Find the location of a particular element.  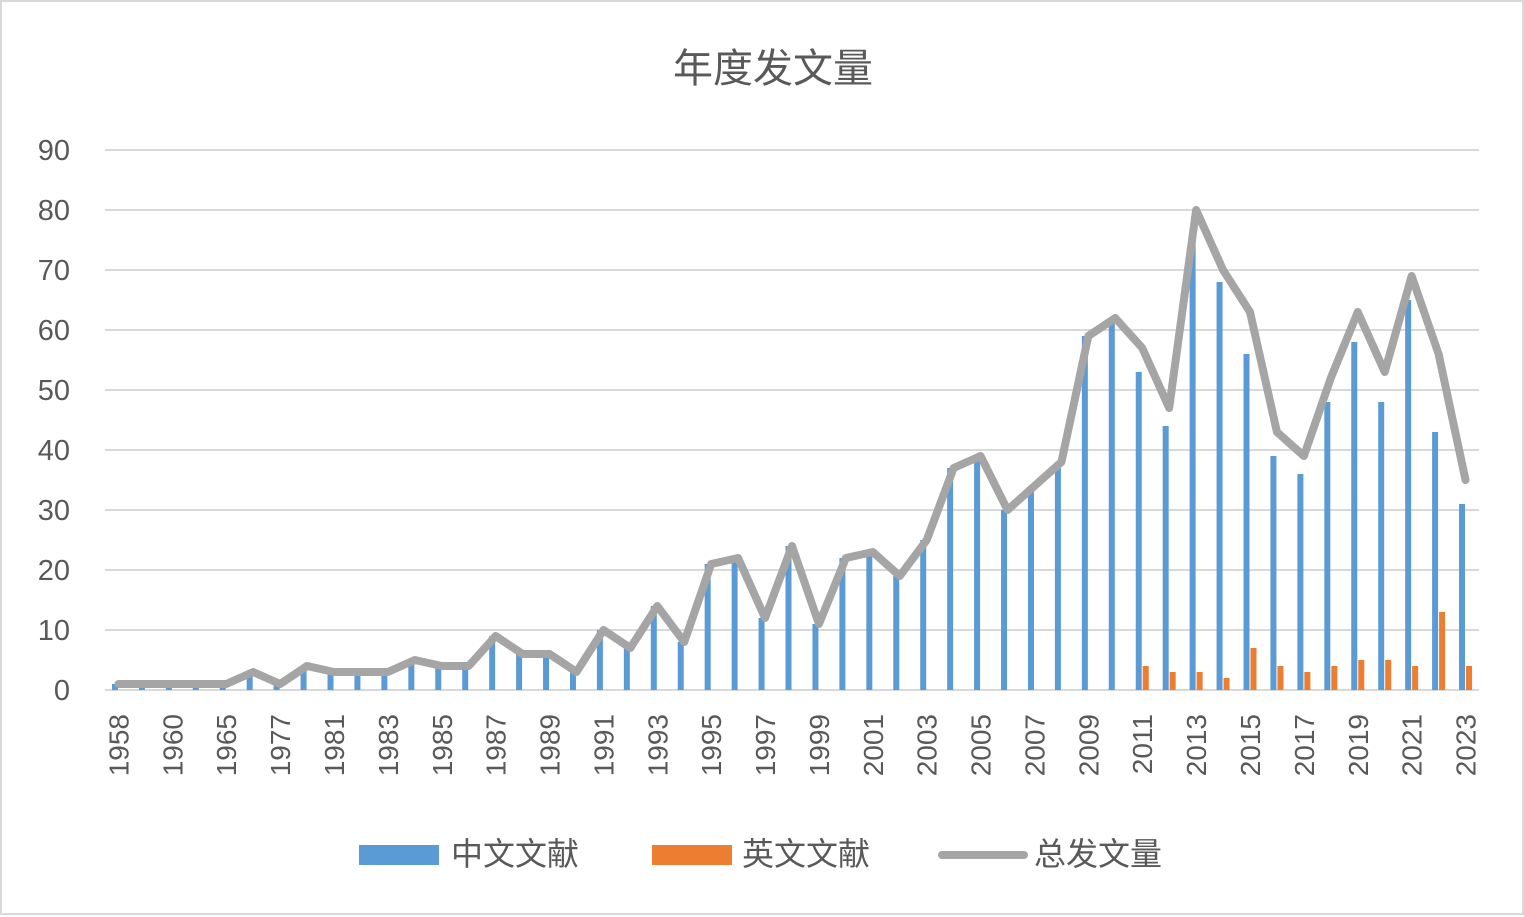

y-tick-label: 40 is located at coordinates (54, 451).